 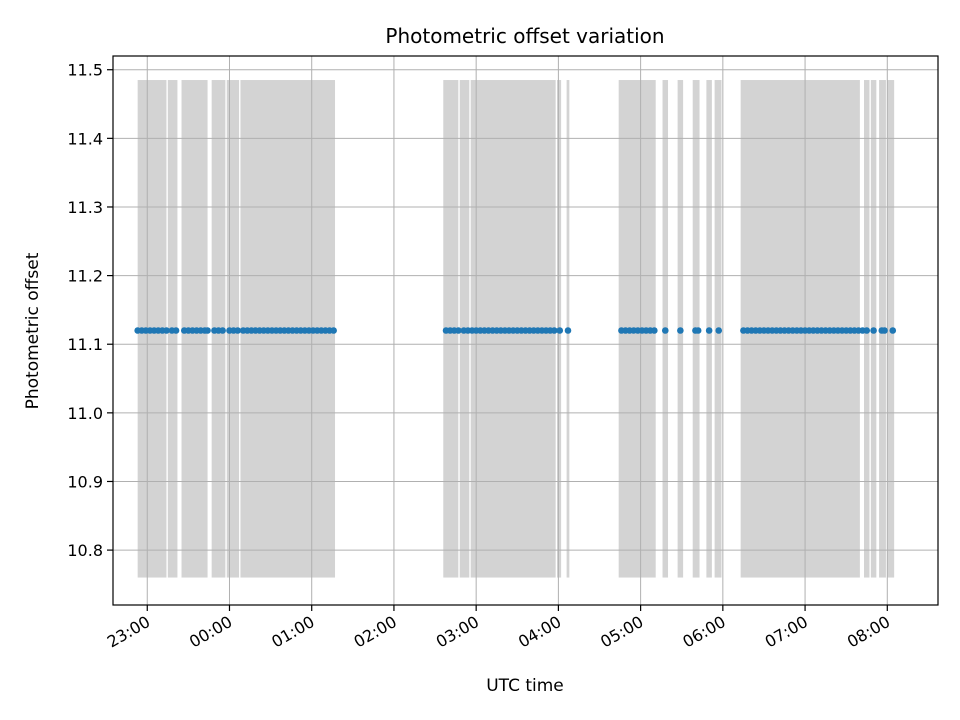 I want to click on x-tick-label-0: 23:00, so click(x=128, y=632).